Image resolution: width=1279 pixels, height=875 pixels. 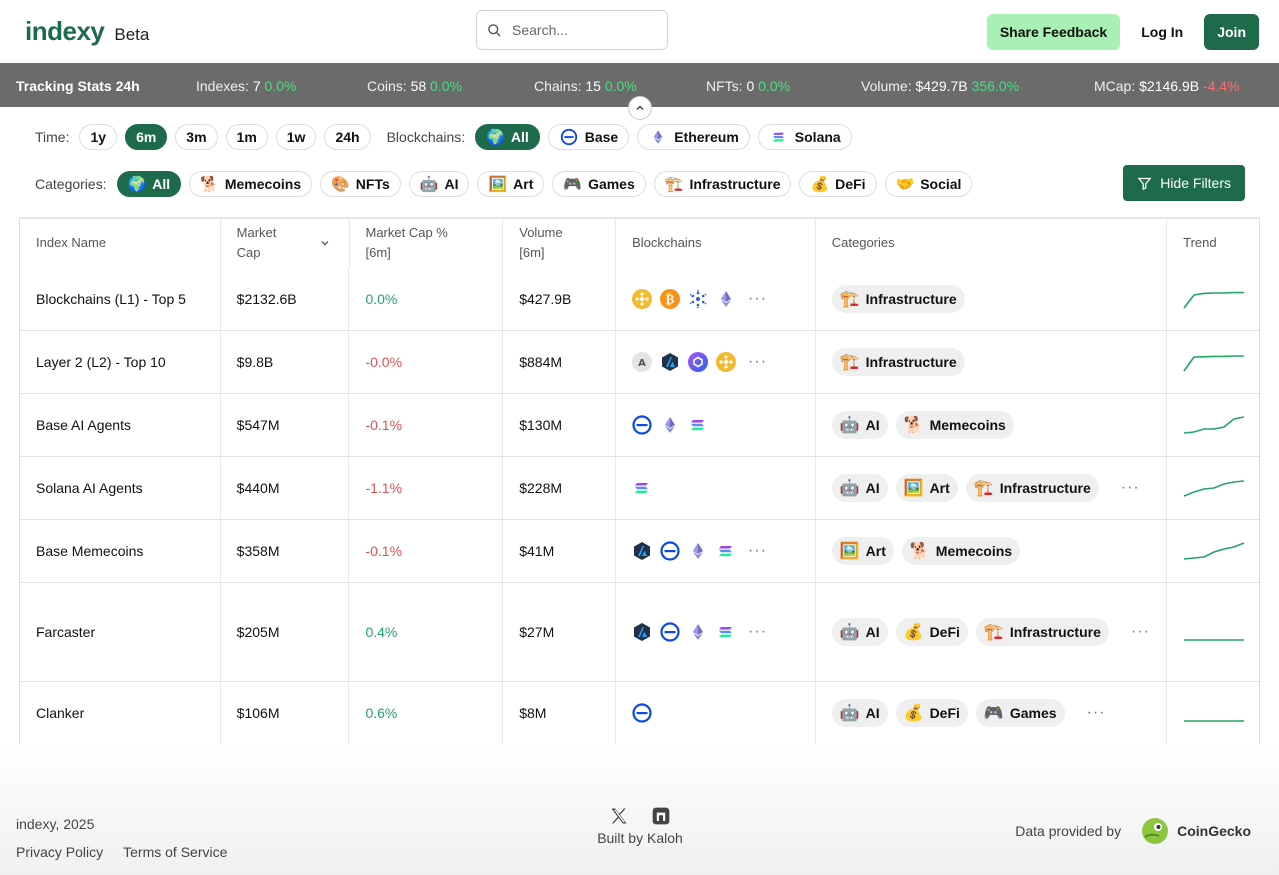 I want to click on blockchain-filter-ethereum: Ethereum, so click(x=693, y=137).